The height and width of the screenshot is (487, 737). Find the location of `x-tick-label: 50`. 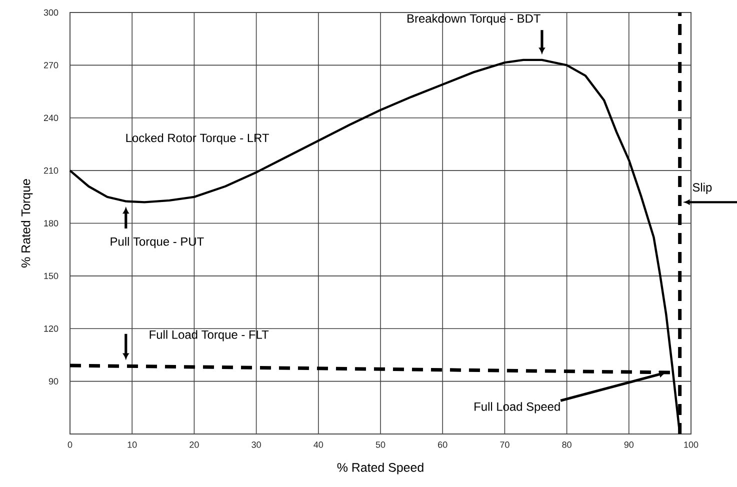

x-tick-label: 50 is located at coordinates (381, 445).